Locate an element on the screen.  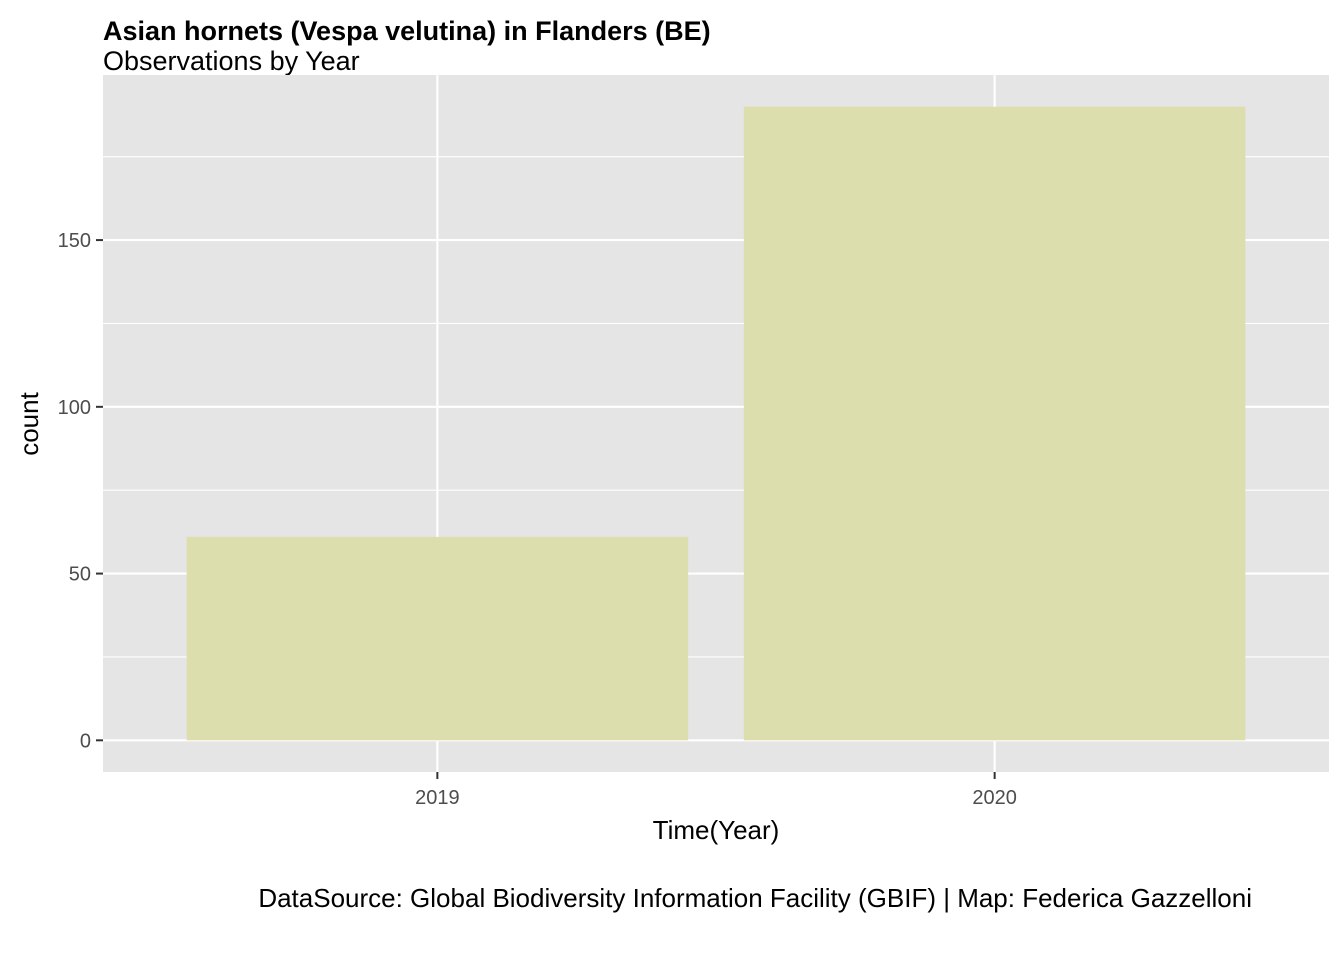
x-axis-title: Time(Year) is located at coordinates (716, 830).